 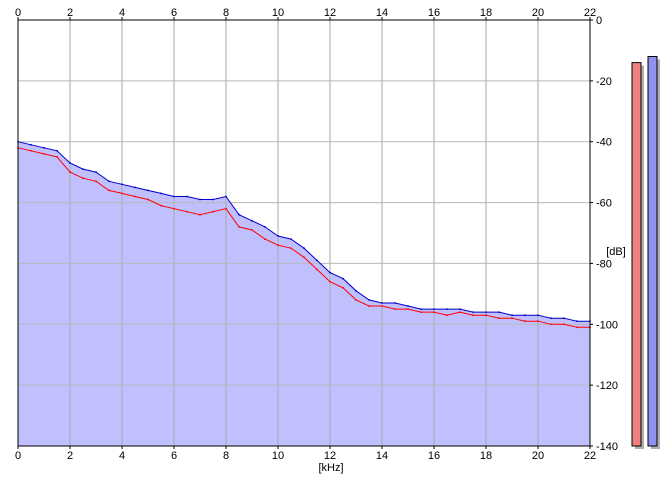 What do you see at coordinates (18, 13) in the screenshot?
I see `x-tick-label-top: 0` at bounding box center [18, 13].